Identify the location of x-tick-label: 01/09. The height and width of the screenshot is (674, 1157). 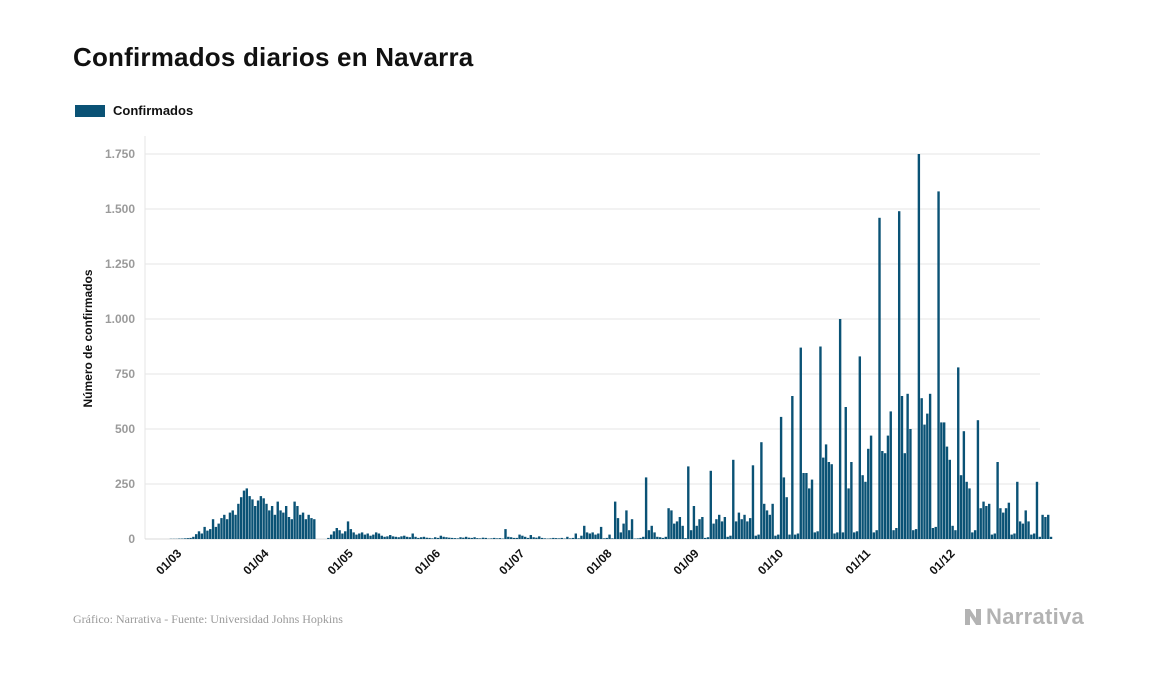
(686, 561).